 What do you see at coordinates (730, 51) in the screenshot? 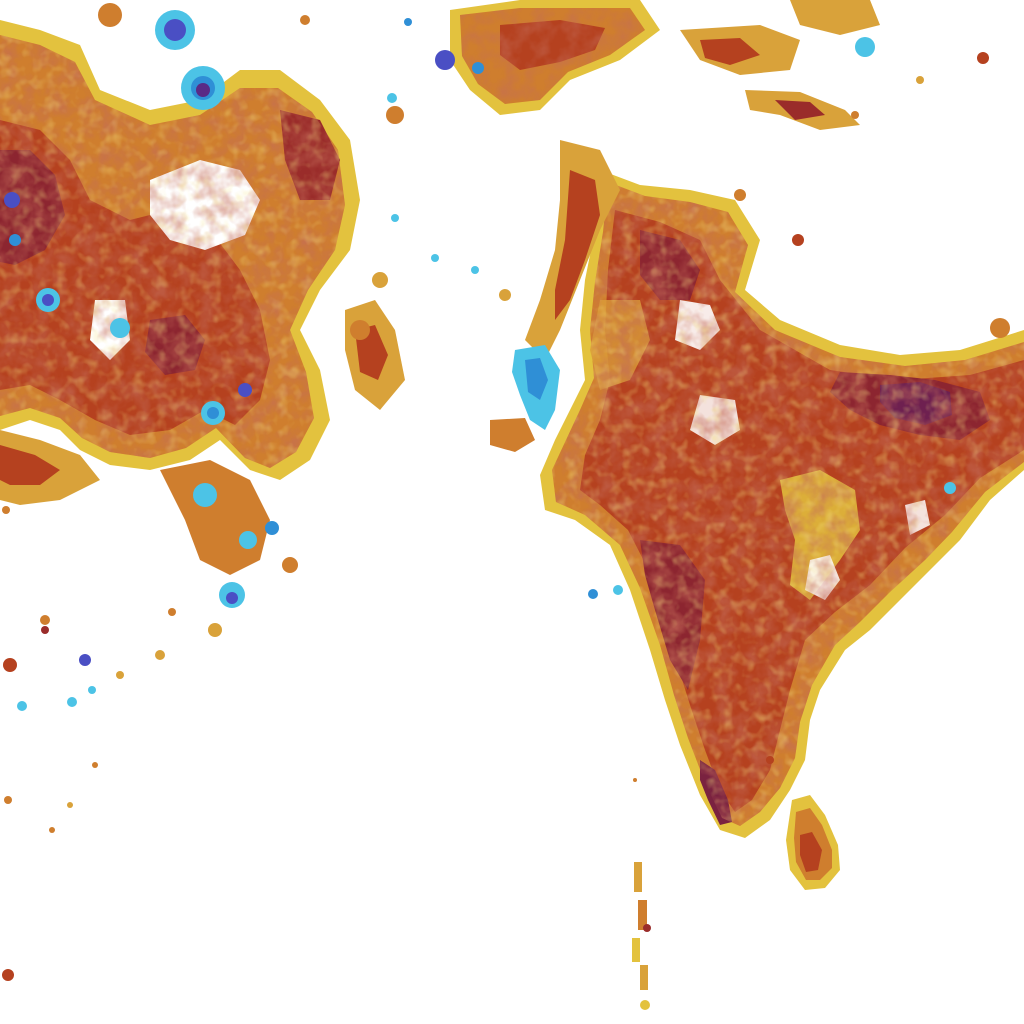
I see `afghanistan-core` at bounding box center [730, 51].